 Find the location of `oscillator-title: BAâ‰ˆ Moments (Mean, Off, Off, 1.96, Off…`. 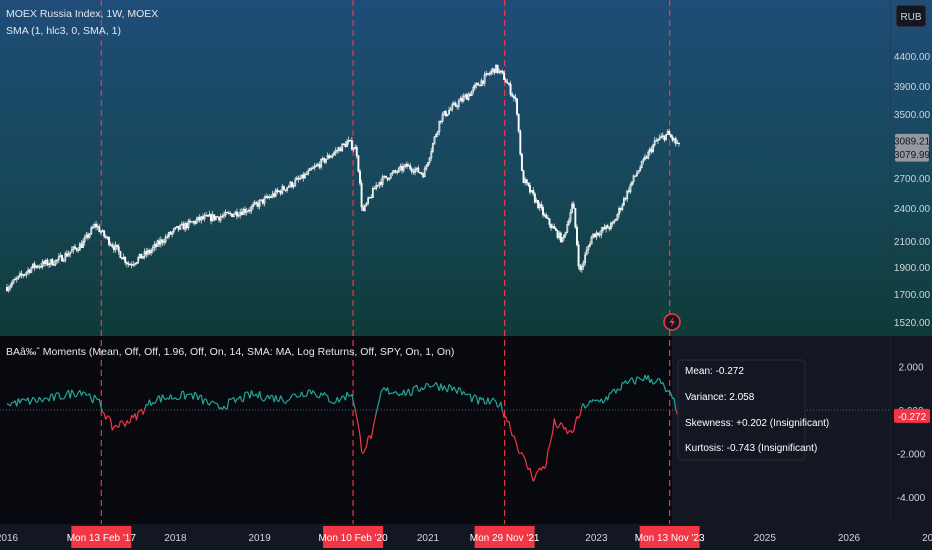

oscillator-title: BAâ‰ˆ Moments (Mean, Off, Off, 1.96, Off… is located at coordinates (230, 352).